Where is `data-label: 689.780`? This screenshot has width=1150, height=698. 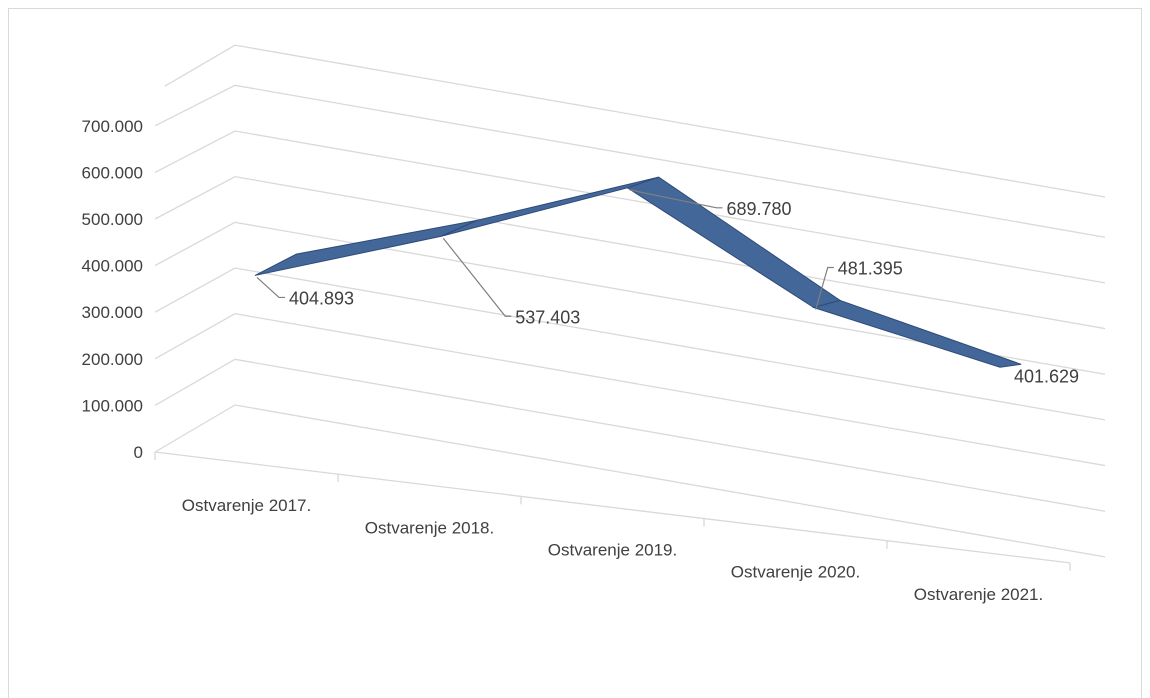
data-label: 689.780 is located at coordinates (759, 209).